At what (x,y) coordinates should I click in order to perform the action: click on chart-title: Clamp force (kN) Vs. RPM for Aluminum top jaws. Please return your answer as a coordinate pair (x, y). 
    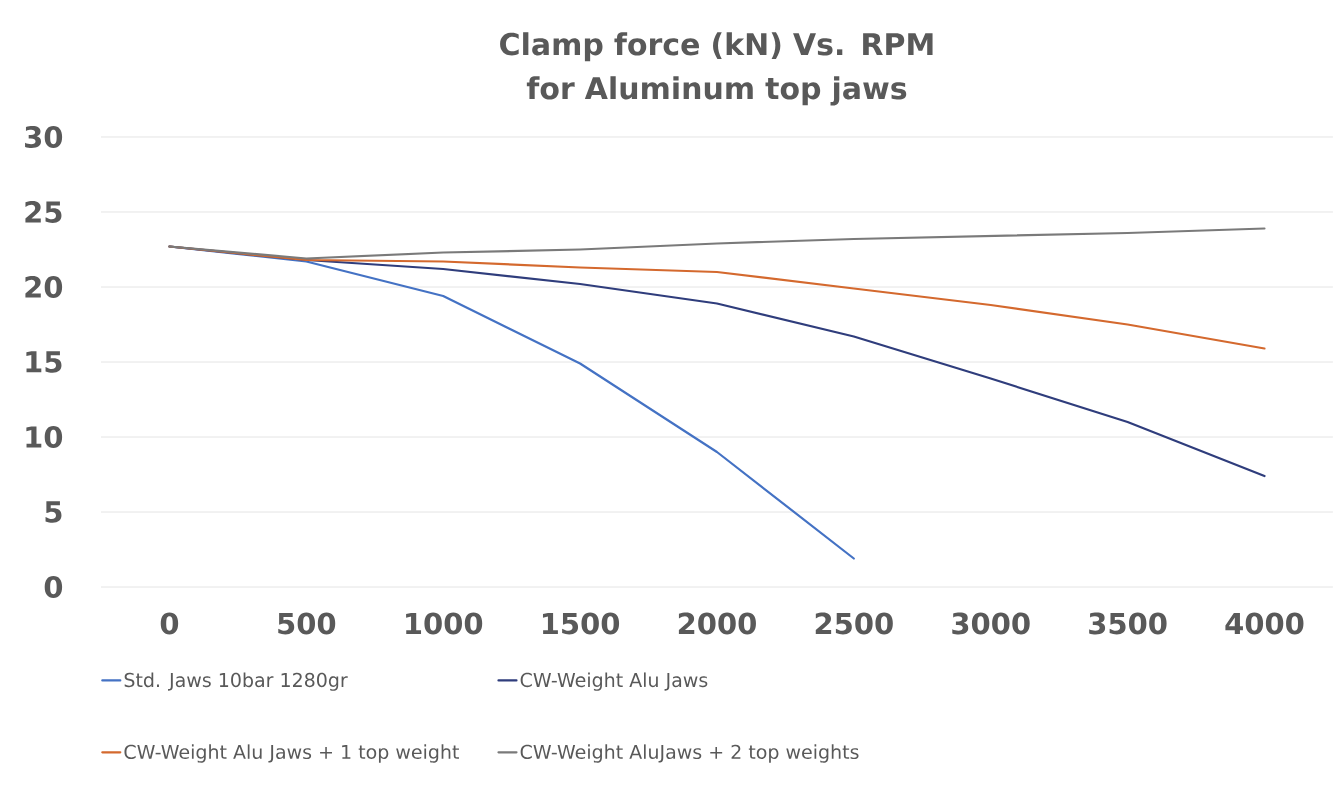
    Looking at the image, I should click on (716, 69).